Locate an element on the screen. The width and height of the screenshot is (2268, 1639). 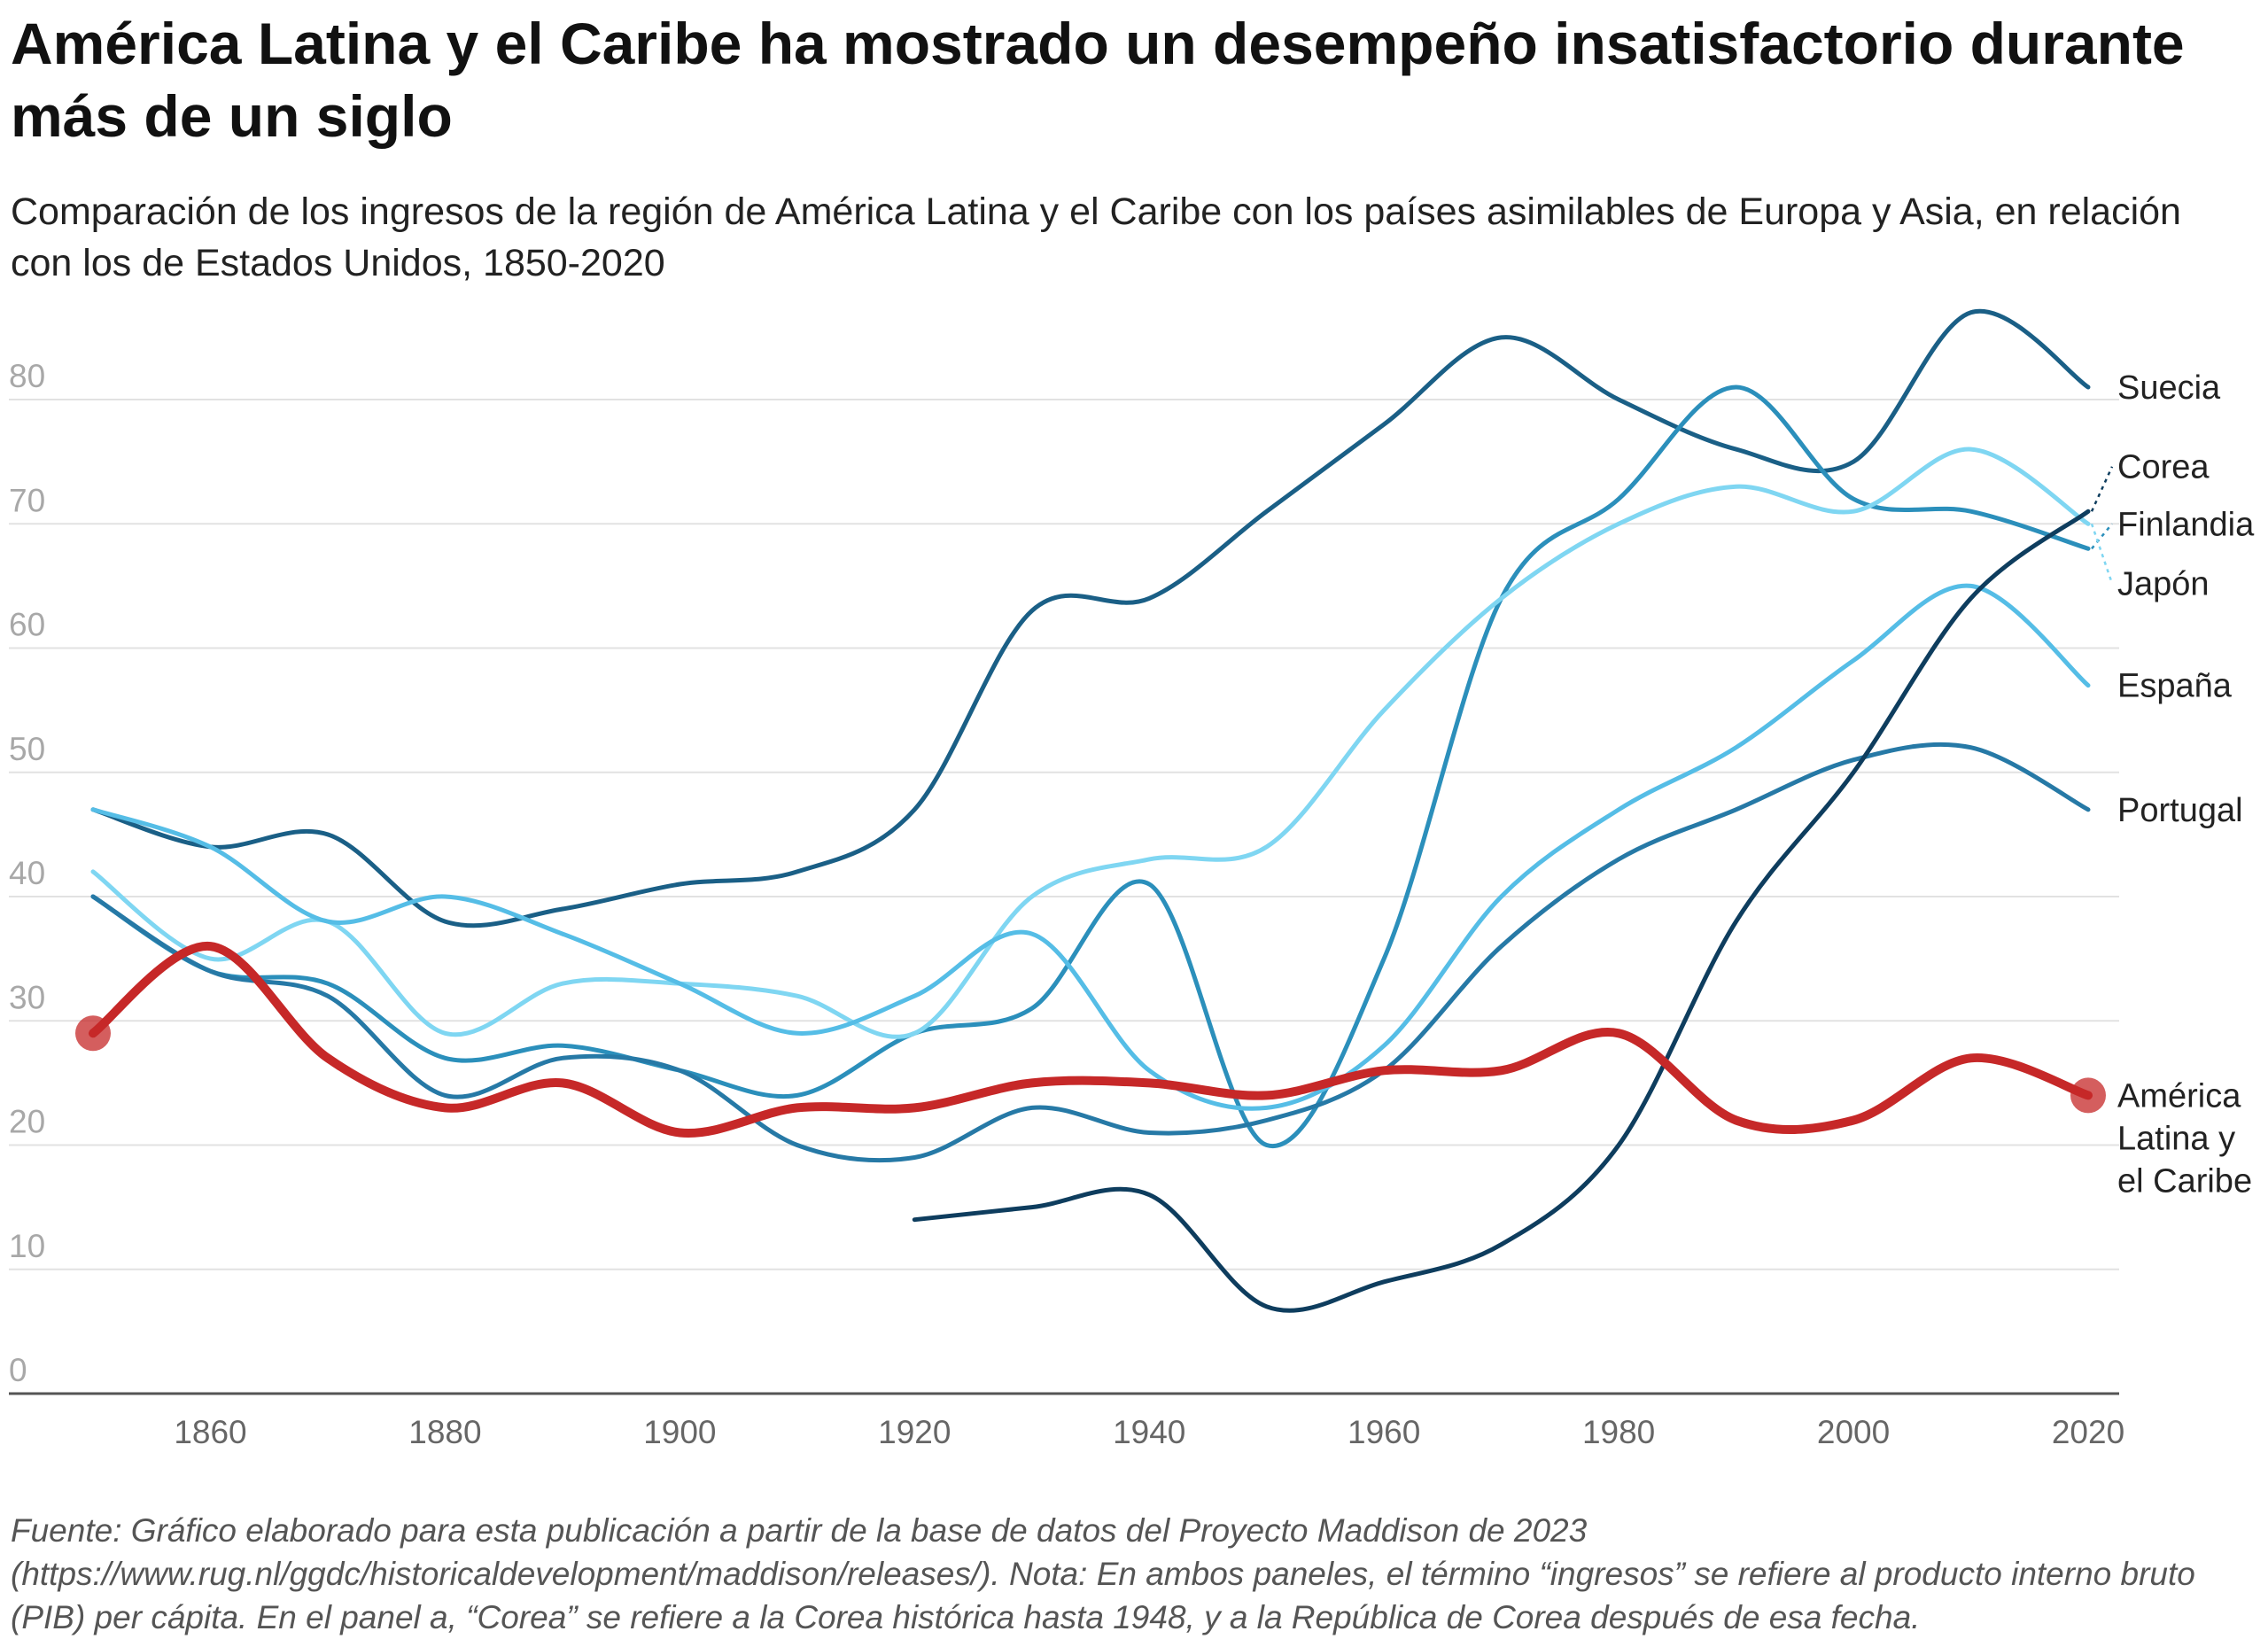
y-tick-label: 40 is located at coordinates (27, 873).